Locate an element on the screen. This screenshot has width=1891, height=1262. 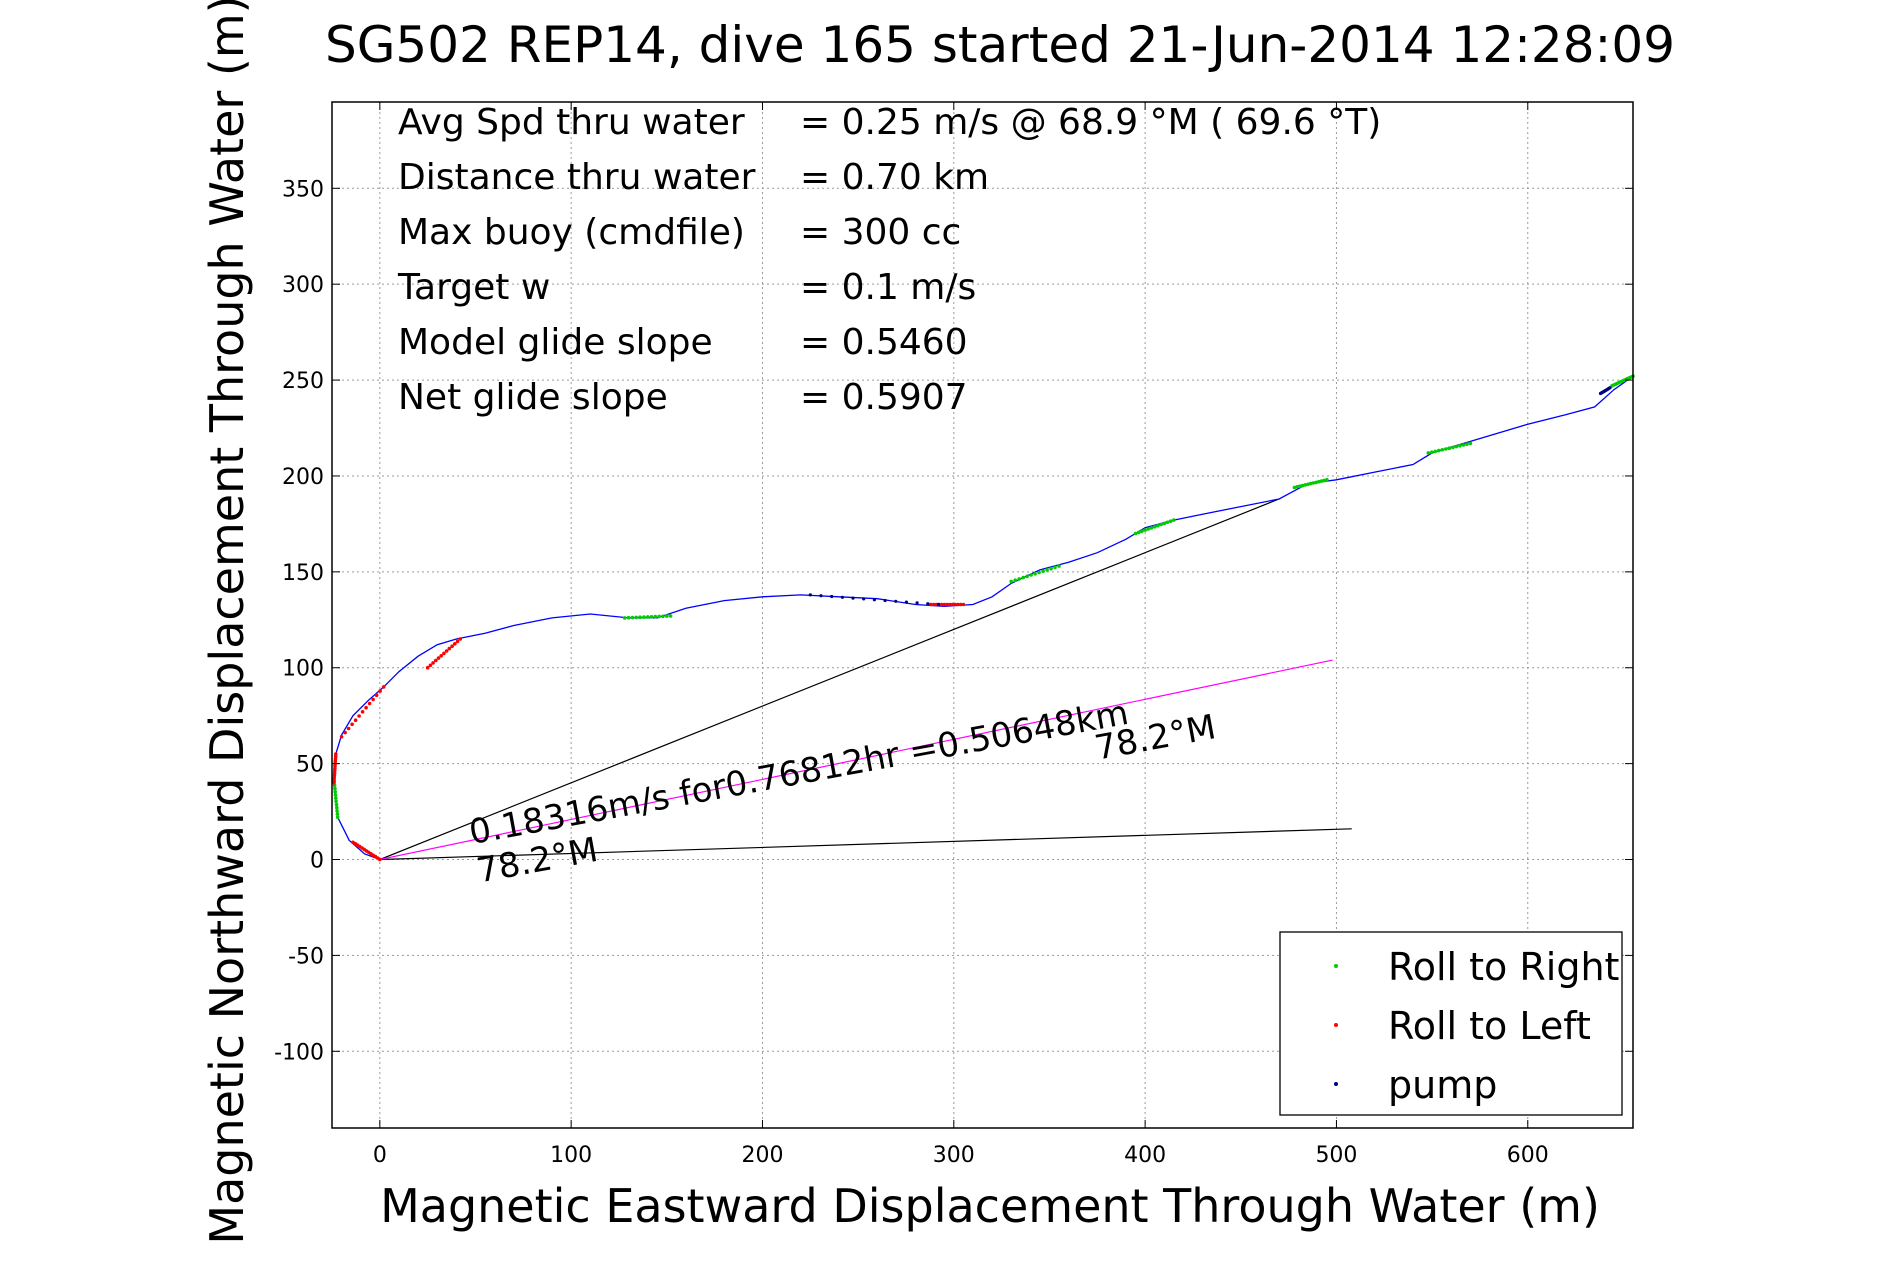
legend-label: Roll to Right is located at coordinates (1503, 967).